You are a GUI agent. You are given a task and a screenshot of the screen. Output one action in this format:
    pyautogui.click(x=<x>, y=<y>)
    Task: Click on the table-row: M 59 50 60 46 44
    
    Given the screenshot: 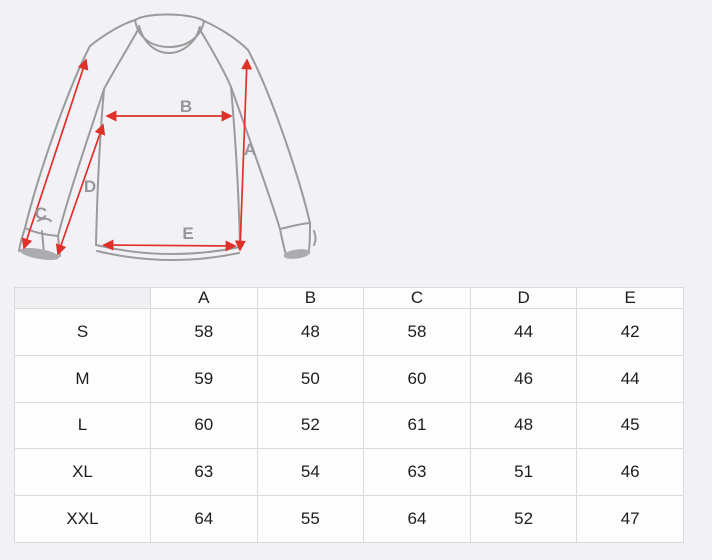 What is the action you would take?
    pyautogui.click(x=349, y=378)
    